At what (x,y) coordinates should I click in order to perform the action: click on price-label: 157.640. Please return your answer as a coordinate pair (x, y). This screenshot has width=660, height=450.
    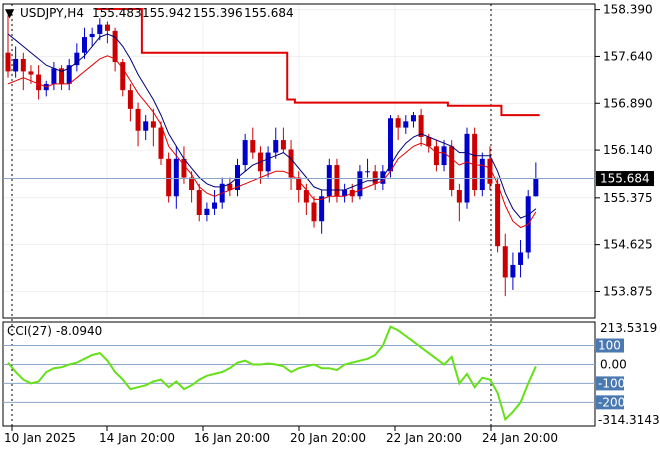
    Looking at the image, I should click on (628, 56).